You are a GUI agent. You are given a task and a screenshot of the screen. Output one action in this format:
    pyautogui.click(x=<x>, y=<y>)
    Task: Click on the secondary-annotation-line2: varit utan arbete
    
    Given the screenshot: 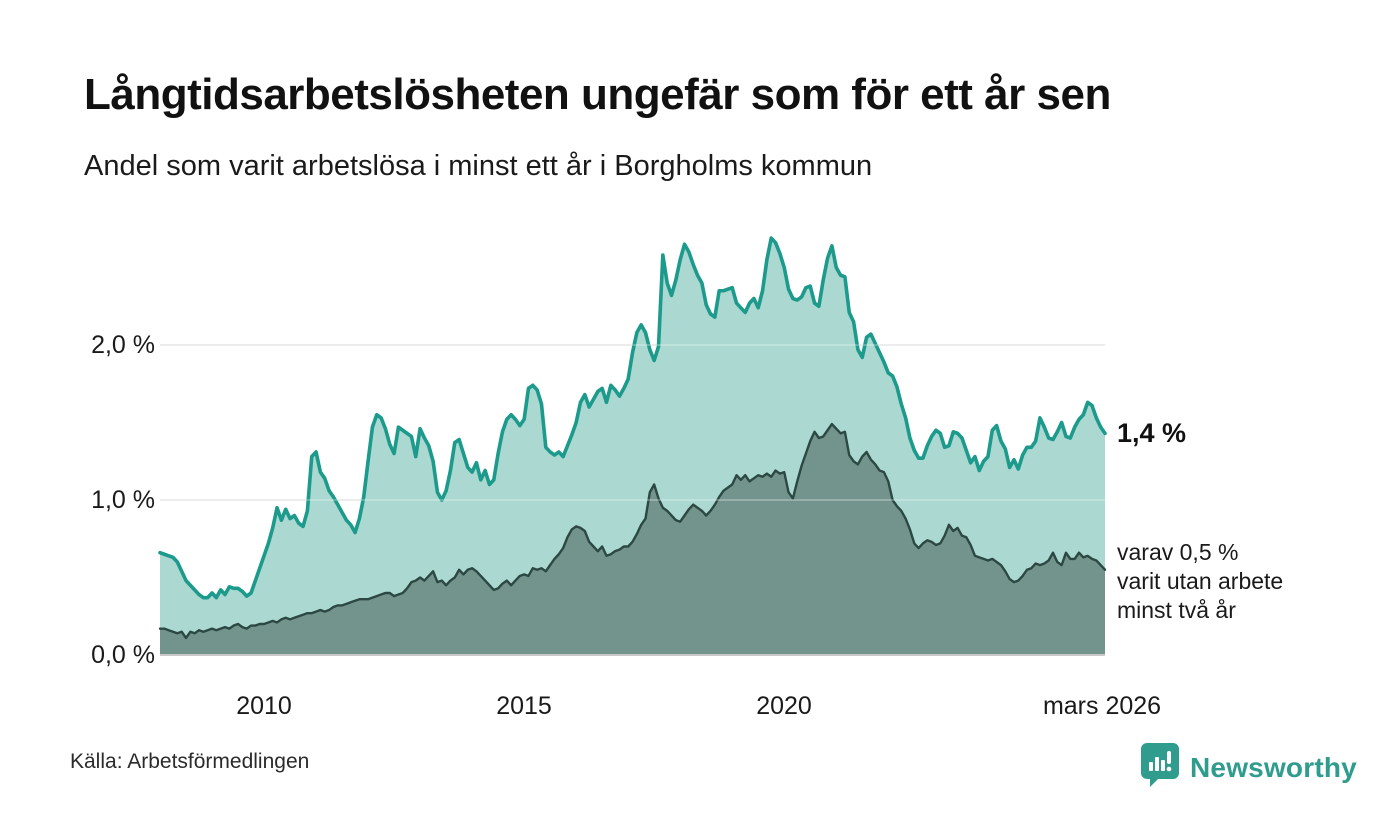 What is the action you would take?
    pyautogui.click(x=1200, y=581)
    